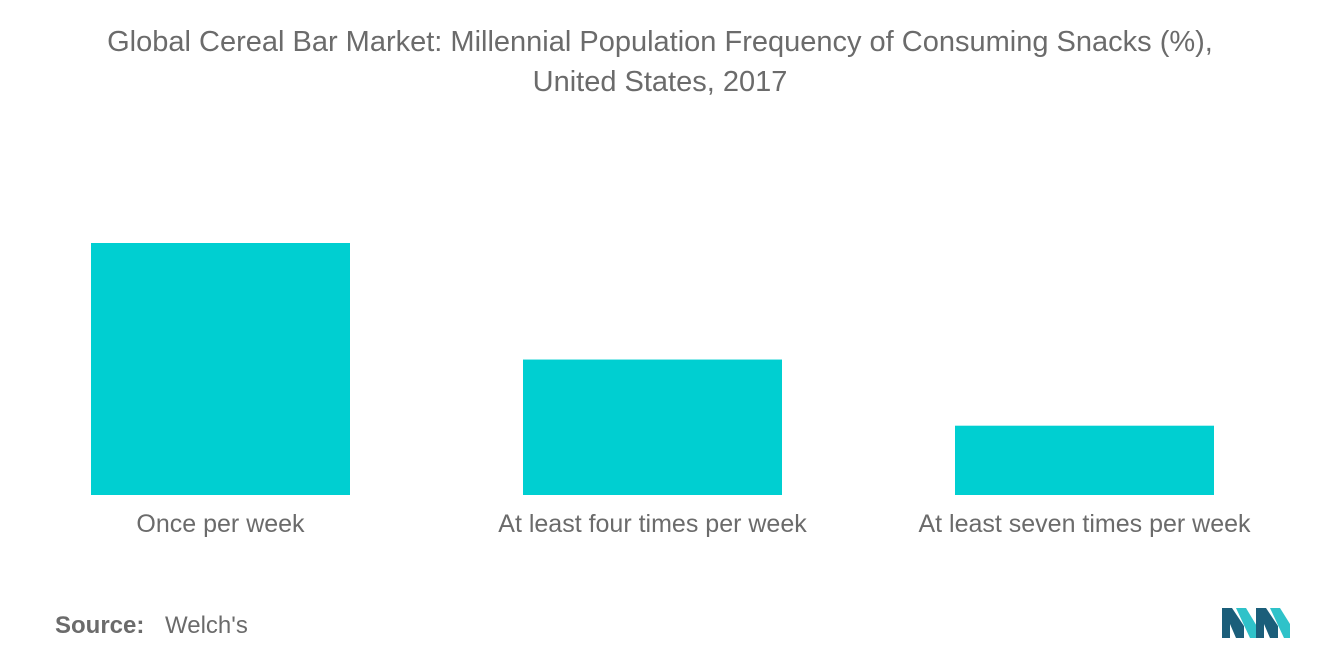 Image resolution: width=1320 pixels, height=665 pixels. What do you see at coordinates (220, 524) in the screenshot?
I see `category-label-1: Once per week` at bounding box center [220, 524].